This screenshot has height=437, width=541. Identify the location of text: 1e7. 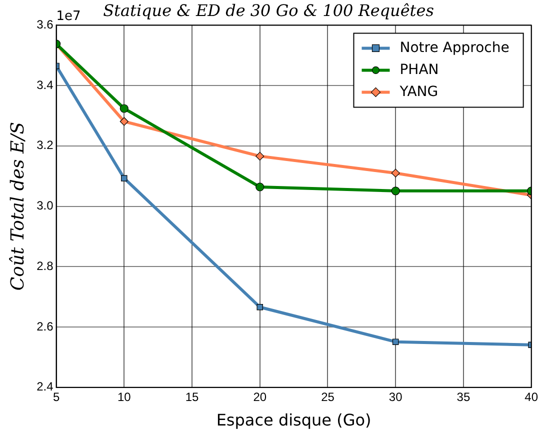
(68, 16).